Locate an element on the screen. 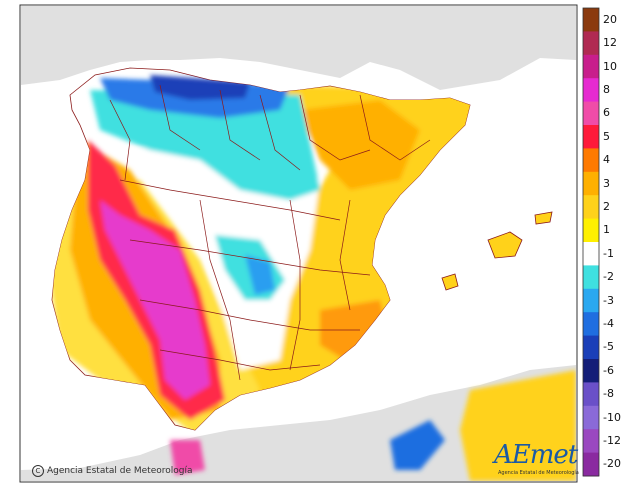 The height and width of the screenshot is (500, 630). legend-label: 3 is located at coordinates (606, 183).